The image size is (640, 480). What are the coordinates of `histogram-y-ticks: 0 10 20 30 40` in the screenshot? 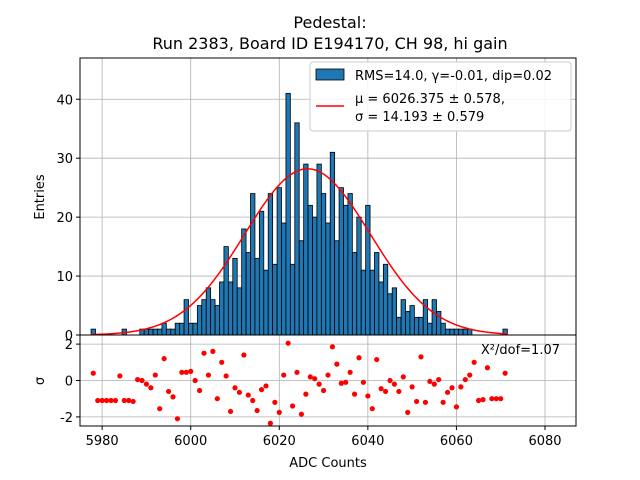 It's located at (68, 218).